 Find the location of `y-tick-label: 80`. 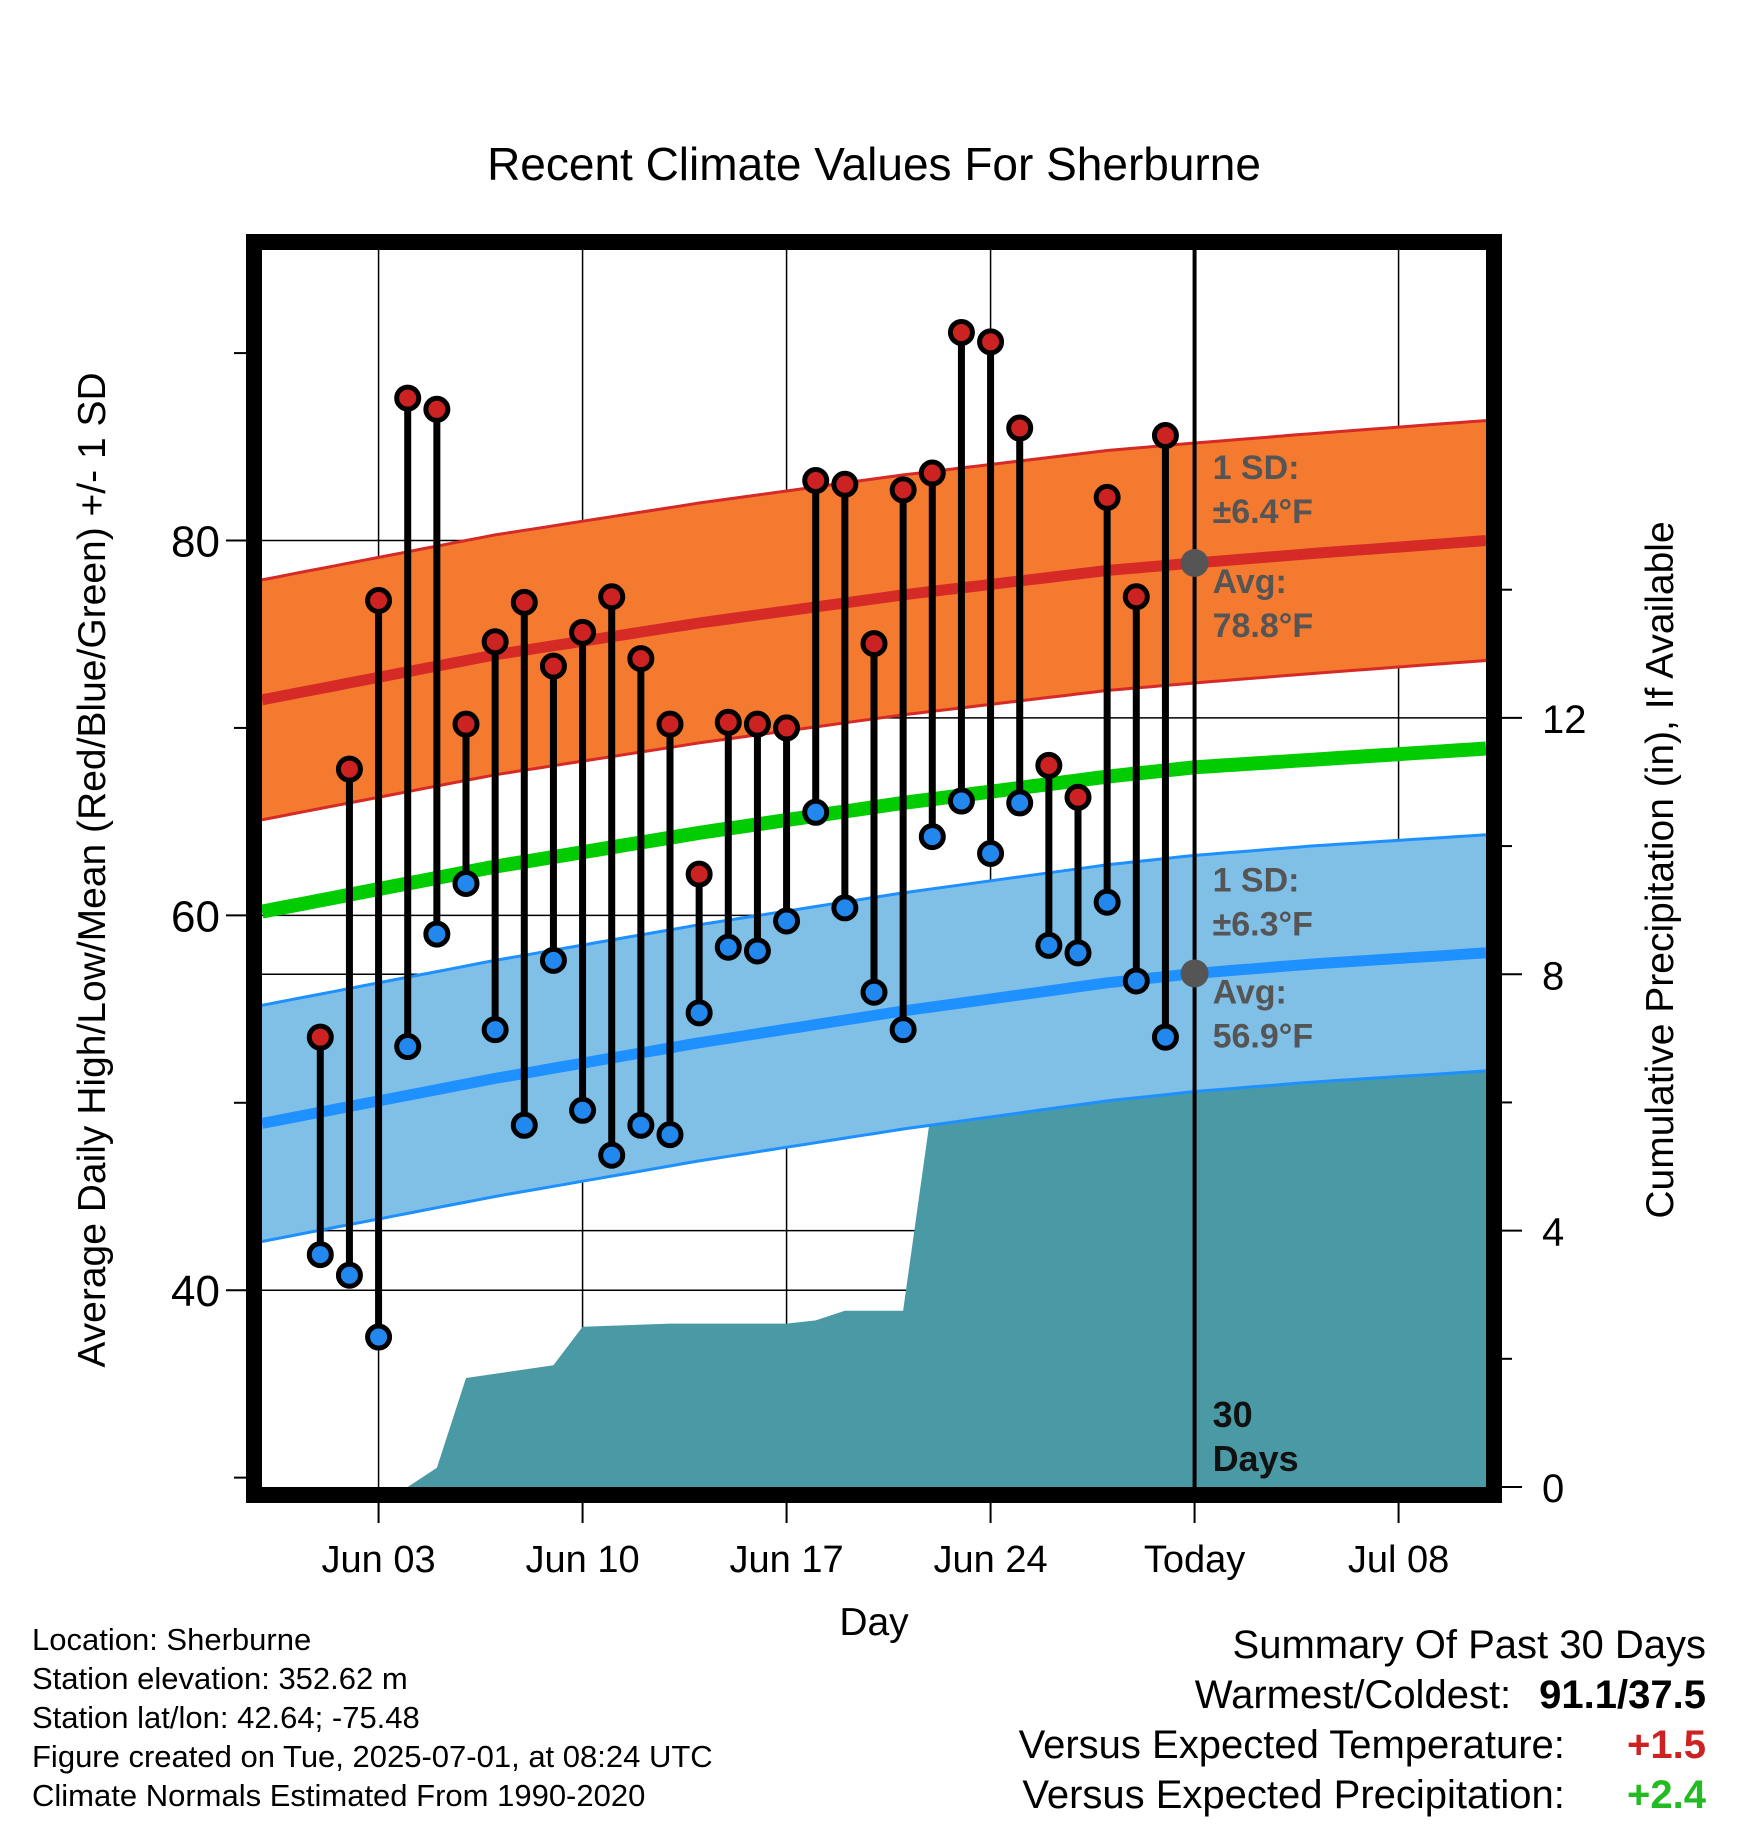

y-tick-label: 80 is located at coordinates (195, 542).